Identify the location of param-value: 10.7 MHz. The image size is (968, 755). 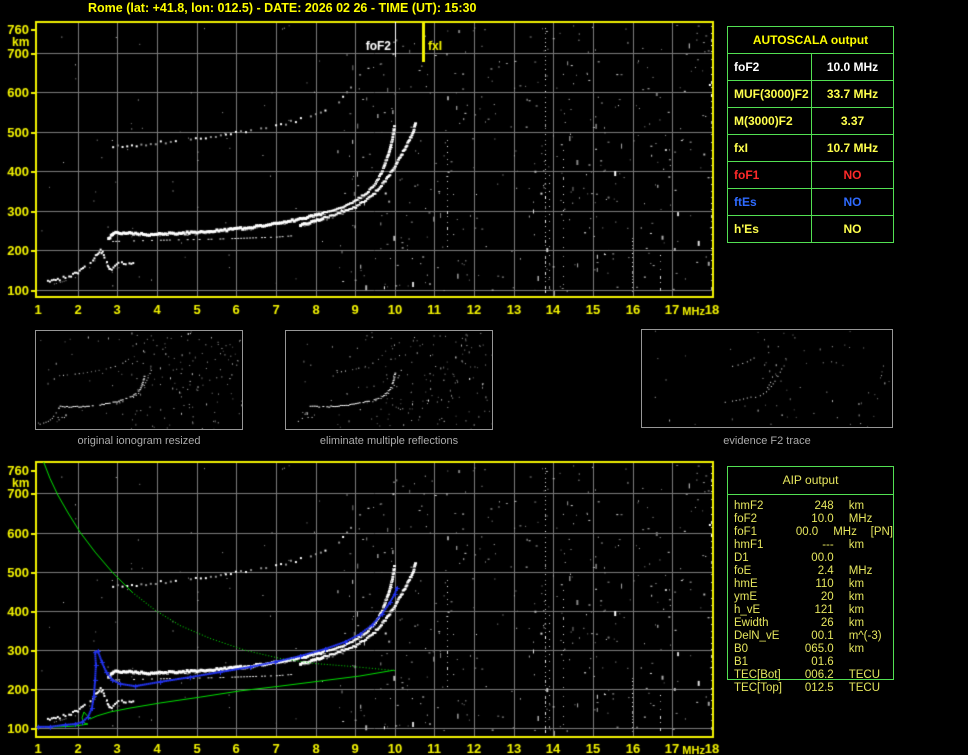
(852, 148).